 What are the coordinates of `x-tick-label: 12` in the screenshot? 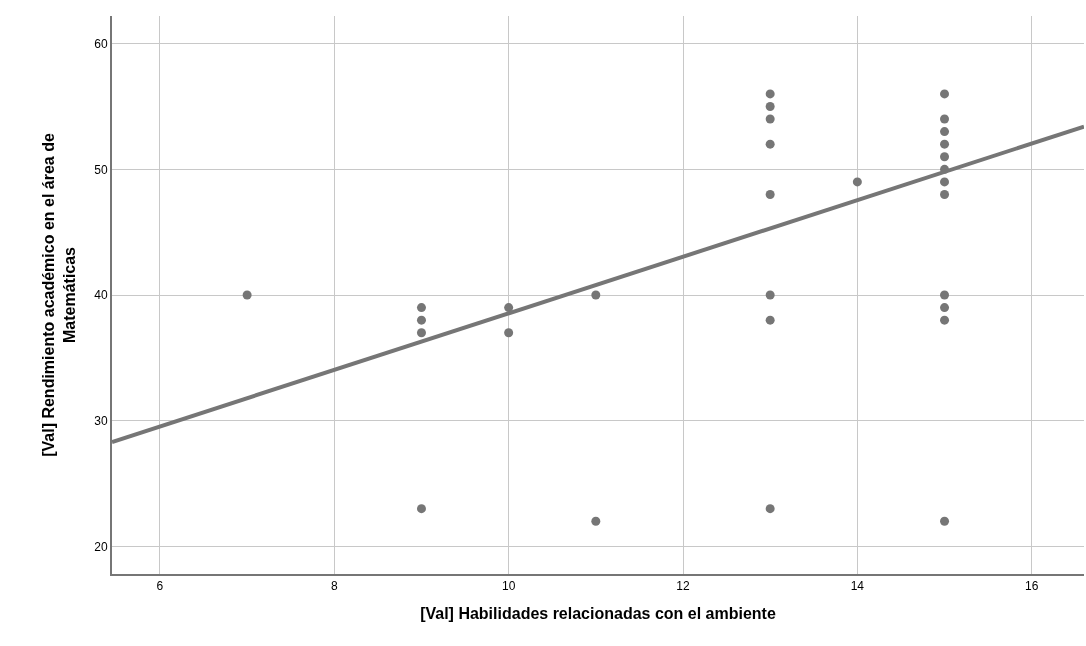 It's located at (683, 586).